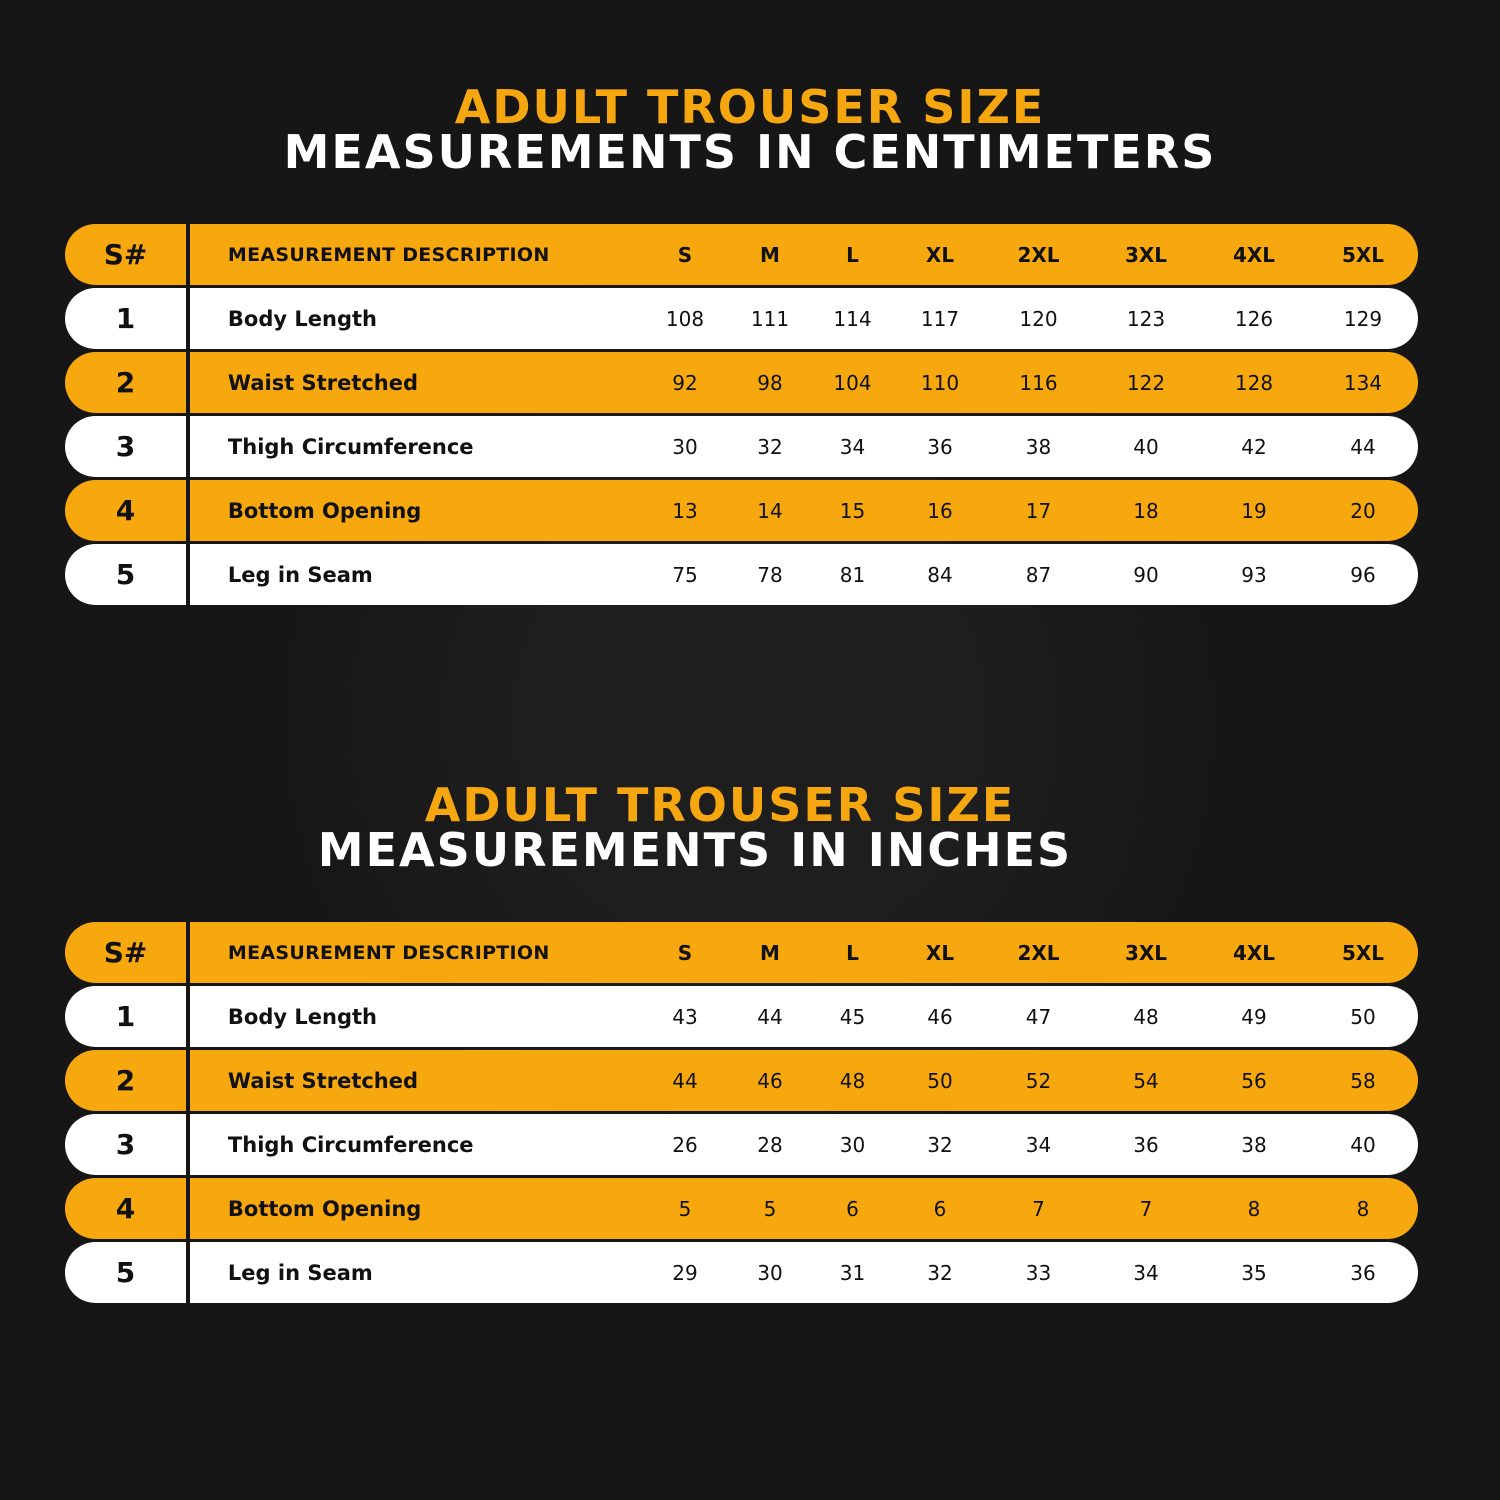 This screenshot has width=1500, height=1500. Describe the element at coordinates (1024, 1016) in the screenshot. I see `row-values: 43 44 45 46 47 48 49 50` at that location.